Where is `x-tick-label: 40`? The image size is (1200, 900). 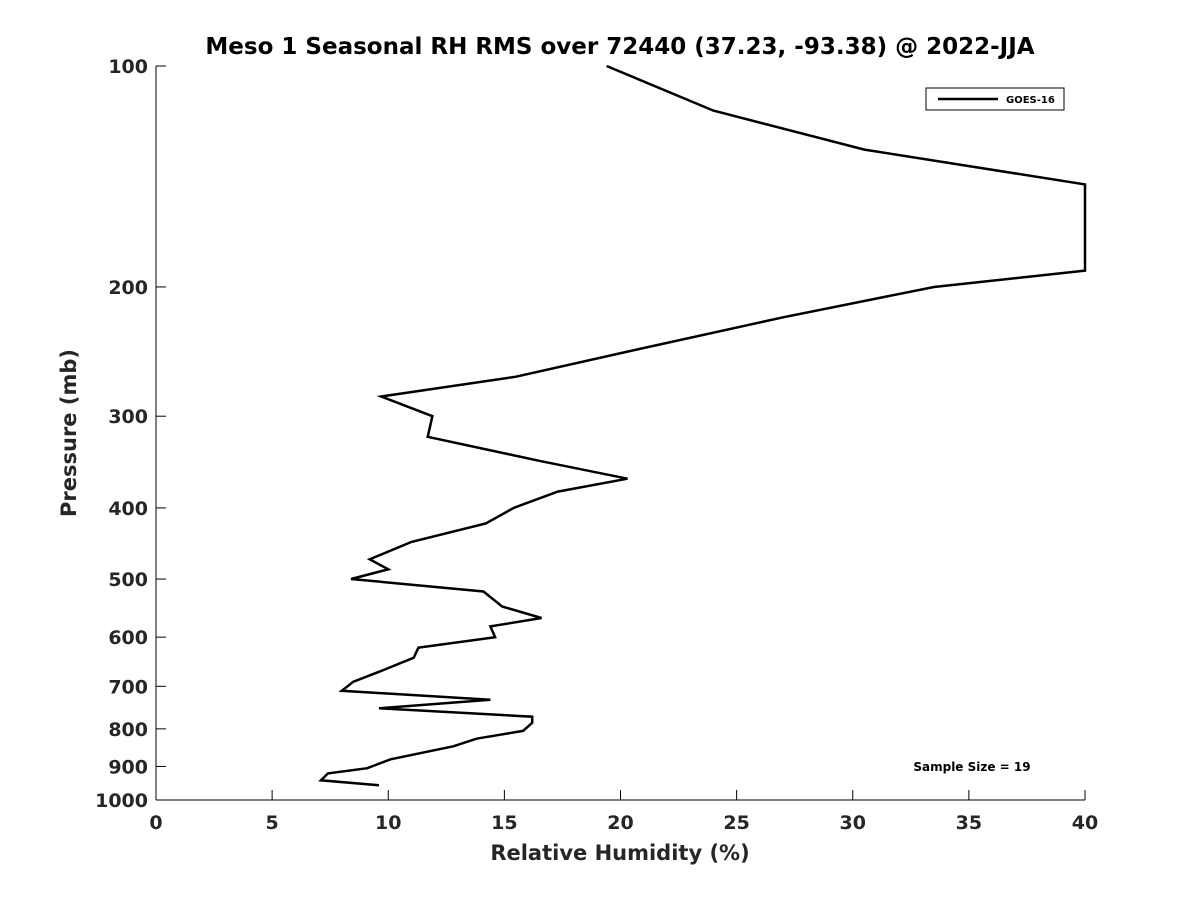 x-tick-label: 40 is located at coordinates (1085, 823).